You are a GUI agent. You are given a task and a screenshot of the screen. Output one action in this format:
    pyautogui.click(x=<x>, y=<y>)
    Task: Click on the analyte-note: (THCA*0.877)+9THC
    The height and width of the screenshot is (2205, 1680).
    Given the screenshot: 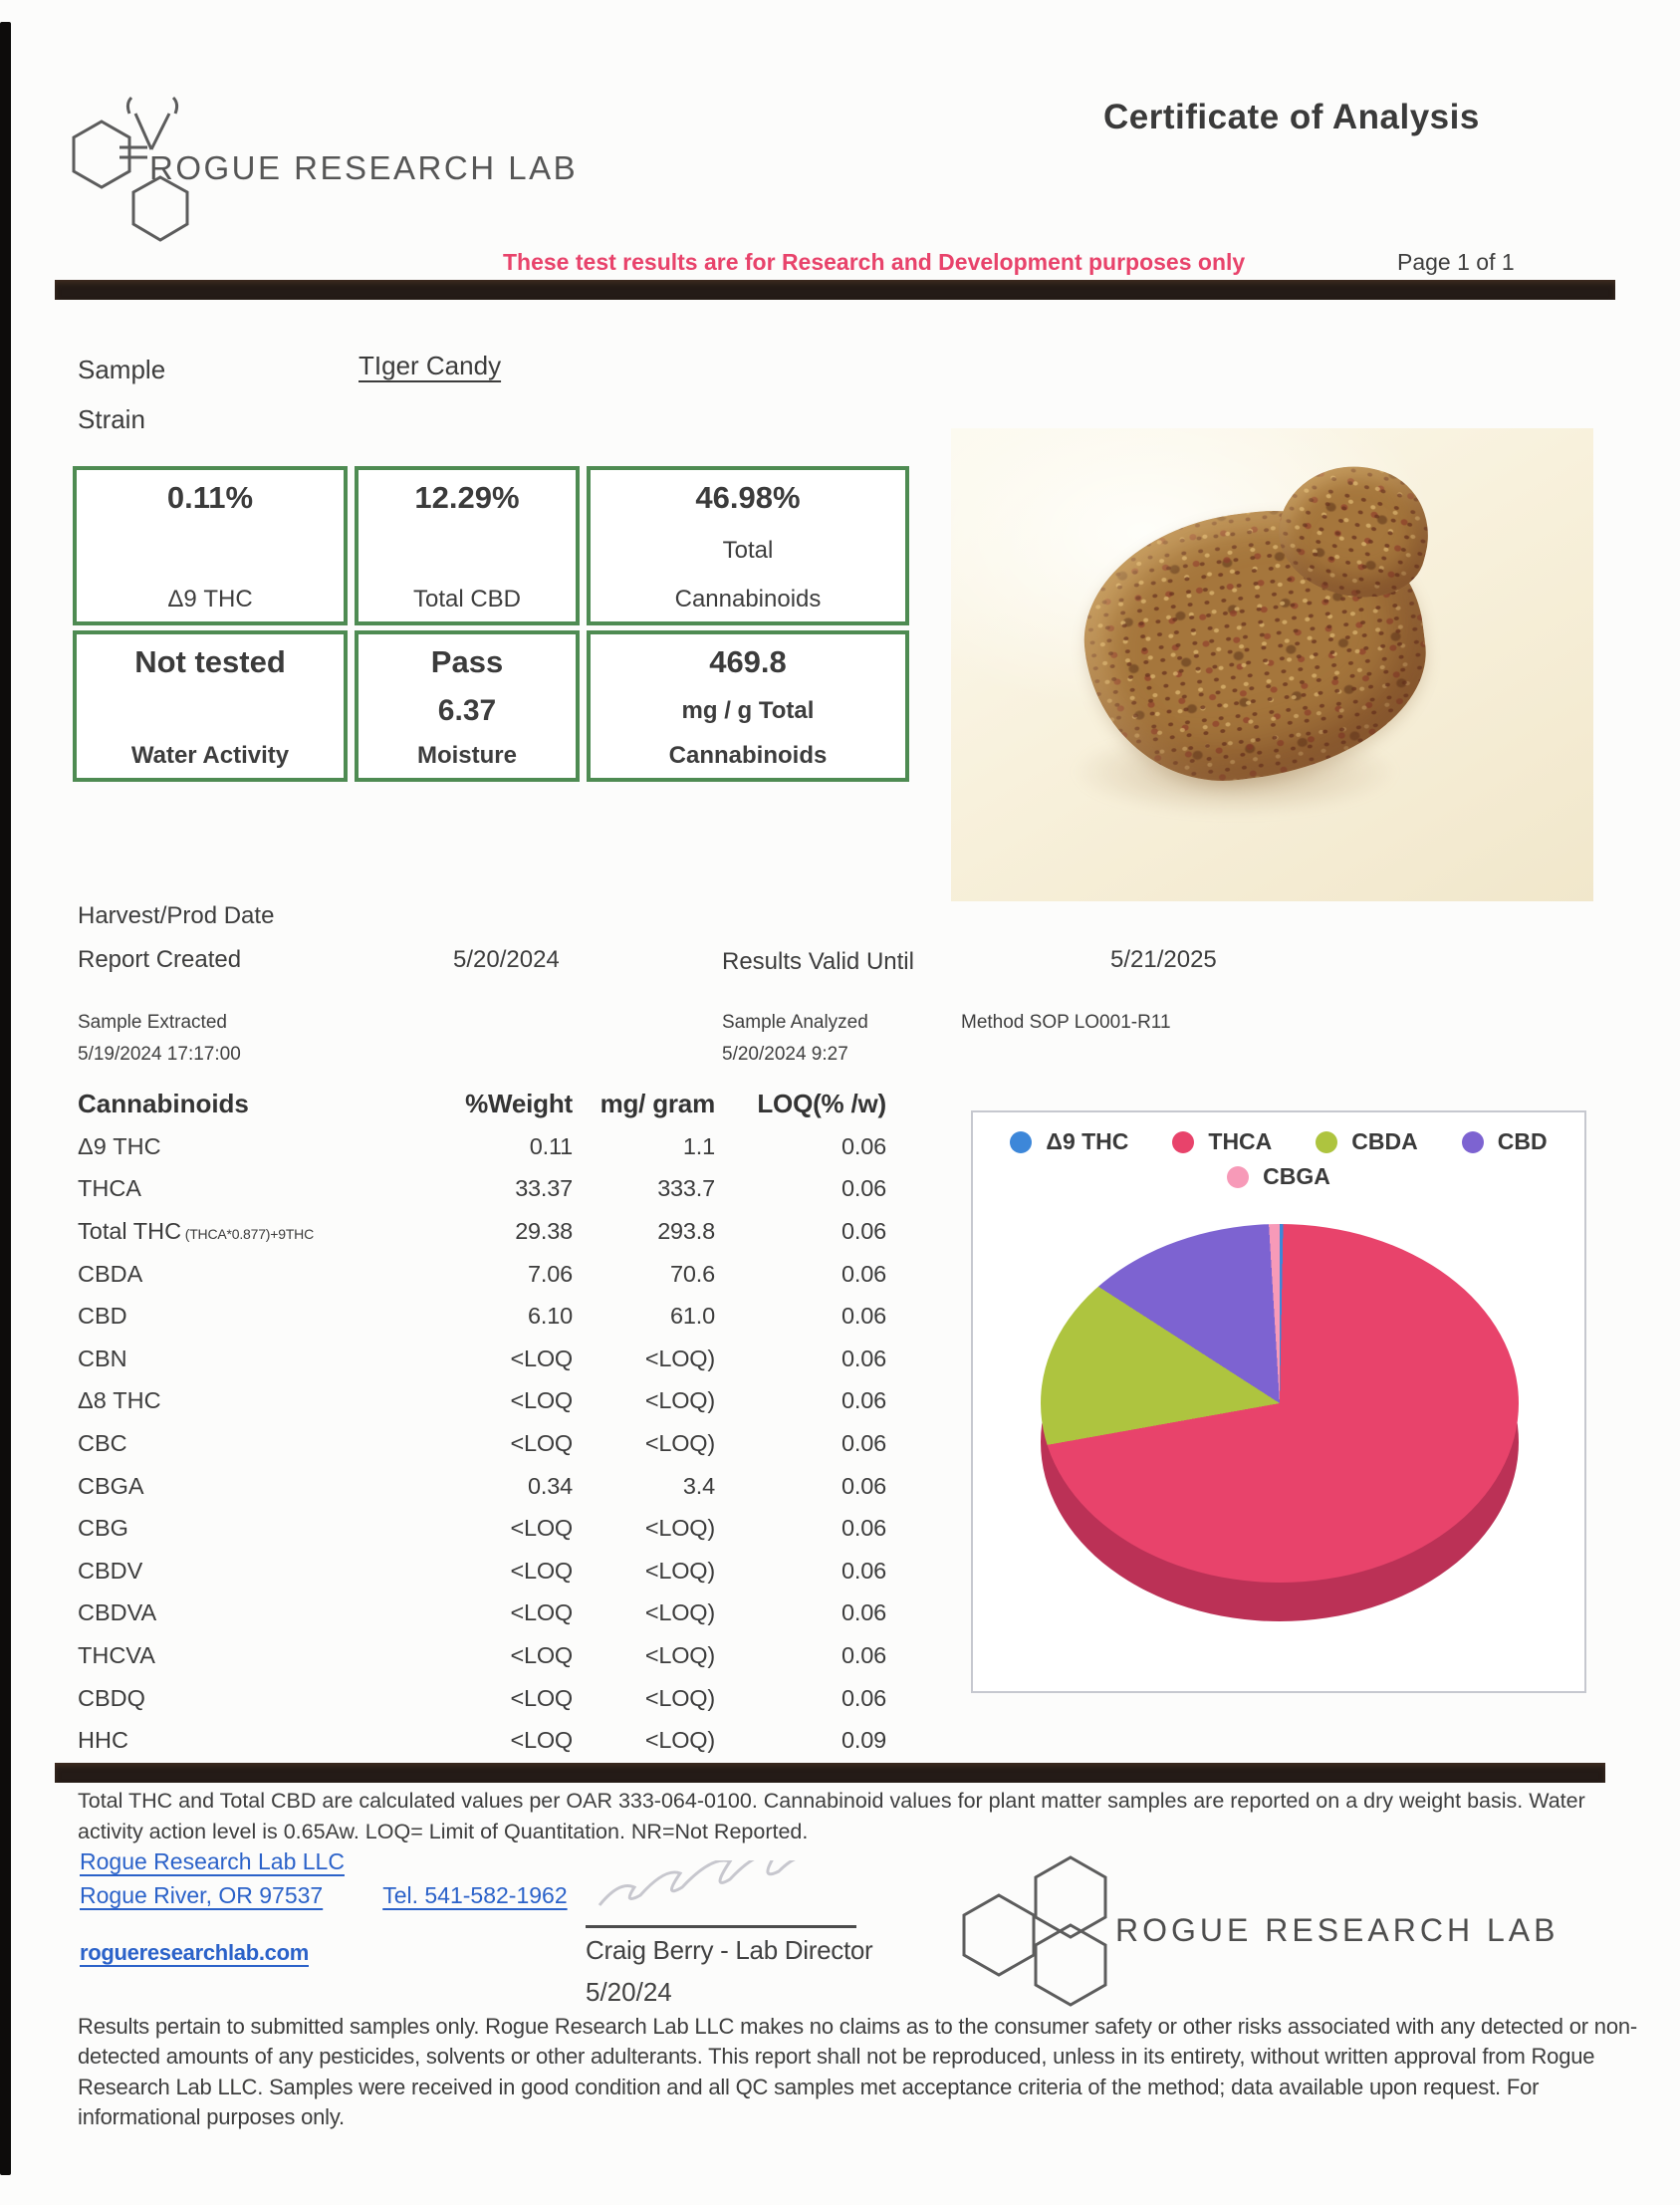 What is the action you would take?
    pyautogui.click(x=247, y=1233)
    